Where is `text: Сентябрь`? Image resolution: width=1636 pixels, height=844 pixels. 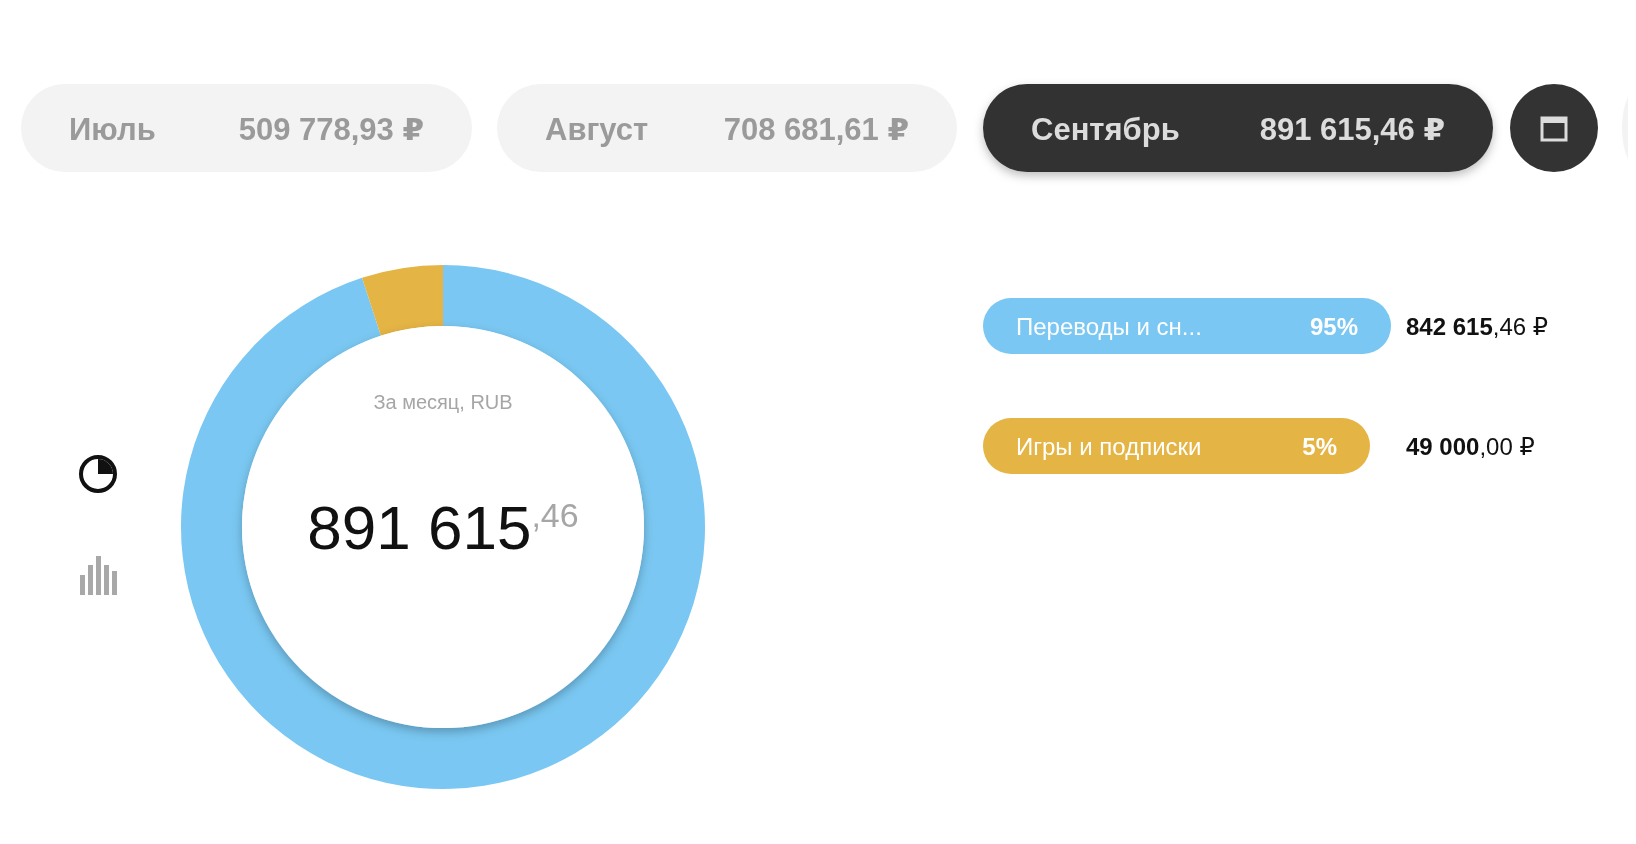 text: Сентябрь is located at coordinates (1105, 129).